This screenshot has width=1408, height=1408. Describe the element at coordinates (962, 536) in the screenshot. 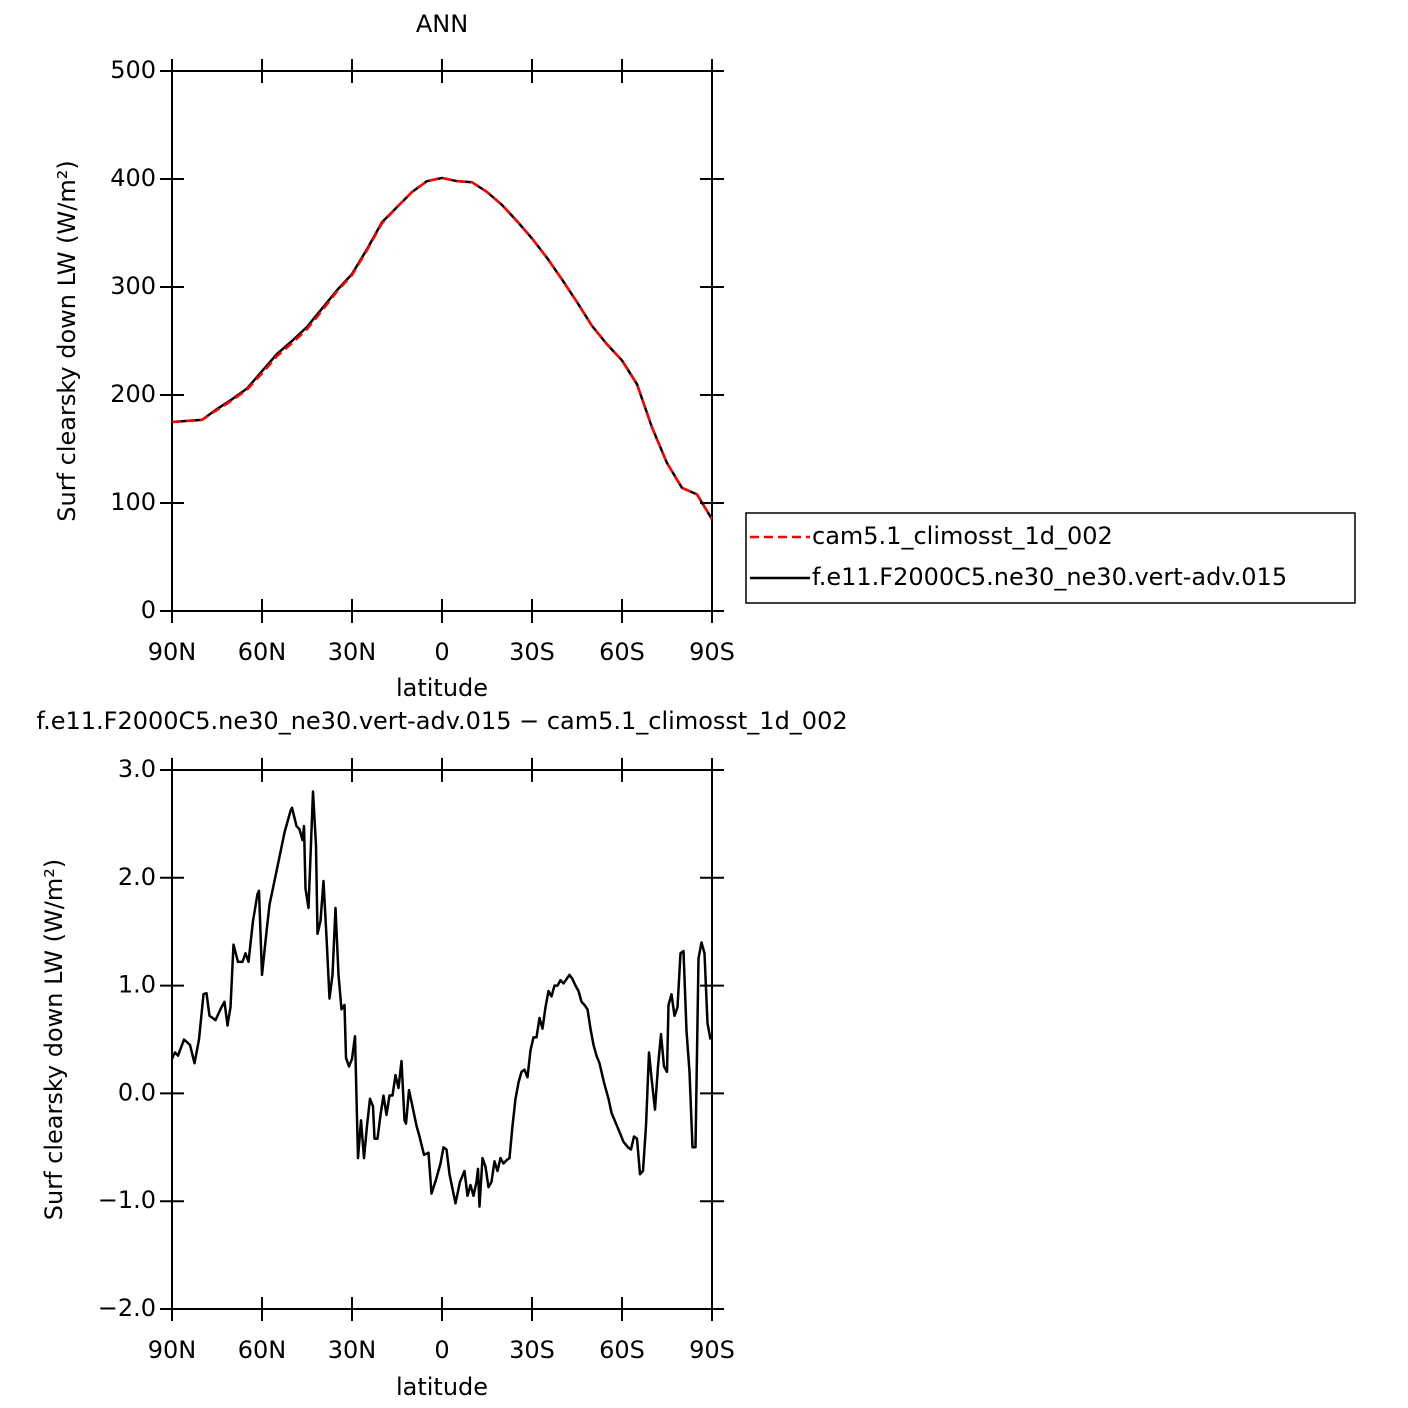

I see `legend-label: cam5.1_climosst_1d_002` at that location.